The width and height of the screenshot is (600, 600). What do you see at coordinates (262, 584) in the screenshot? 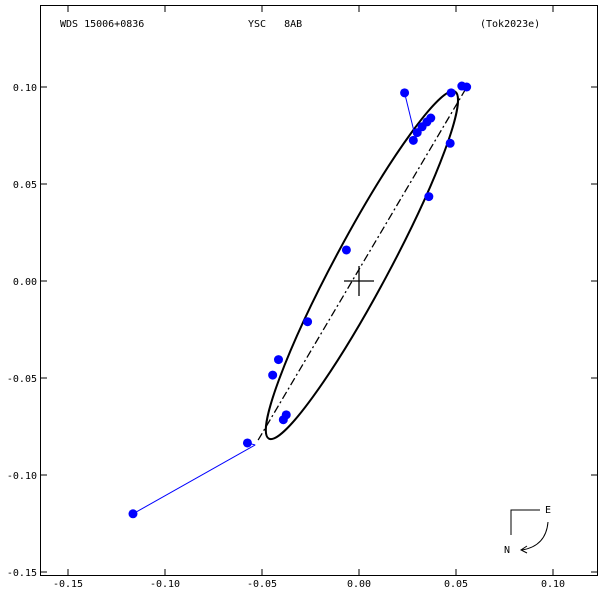
I see `x-tick-label: -0.05` at bounding box center [262, 584].